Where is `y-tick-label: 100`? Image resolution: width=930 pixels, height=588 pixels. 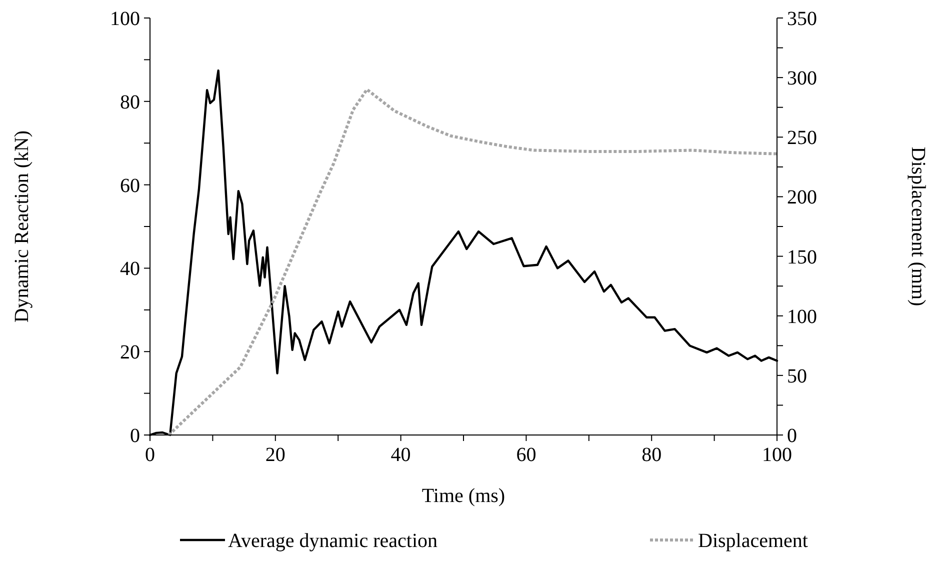 y-tick-label: 100 is located at coordinates (125, 19).